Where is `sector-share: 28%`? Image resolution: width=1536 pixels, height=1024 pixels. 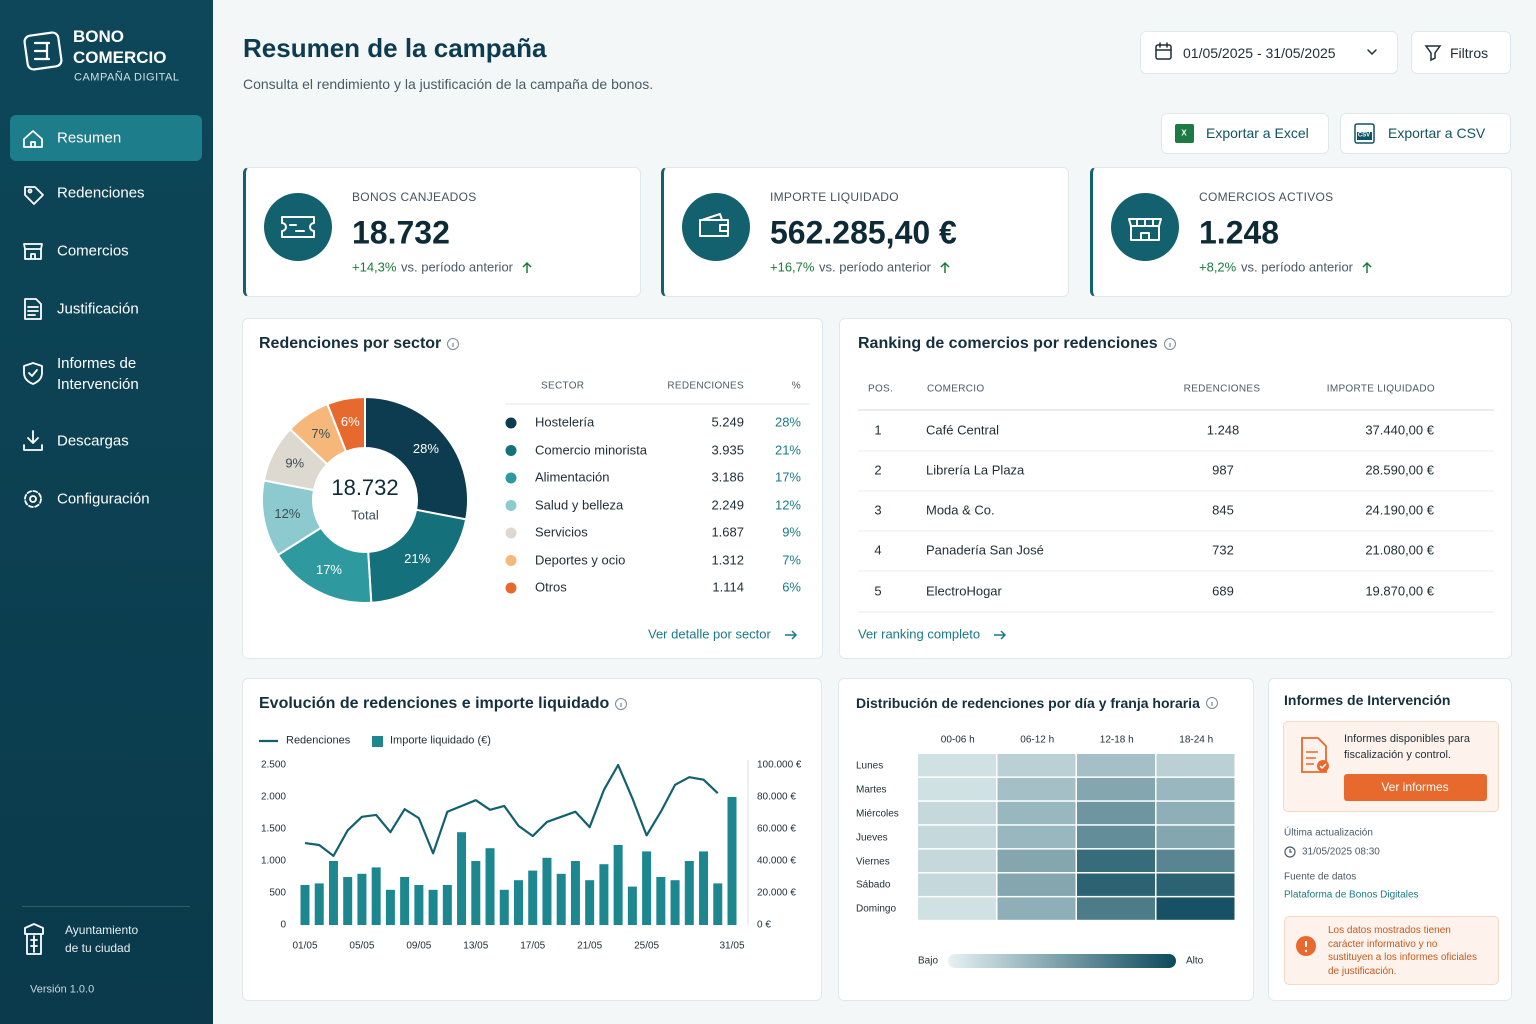
sector-share: 28% is located at coordinates (787, 422).